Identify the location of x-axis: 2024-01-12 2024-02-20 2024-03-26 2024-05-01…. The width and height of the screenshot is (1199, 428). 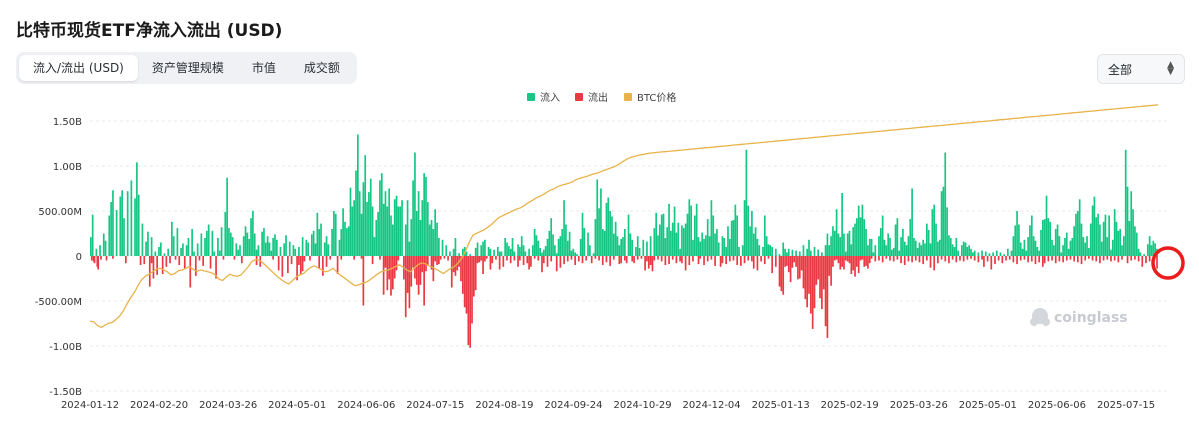
(608, 405).